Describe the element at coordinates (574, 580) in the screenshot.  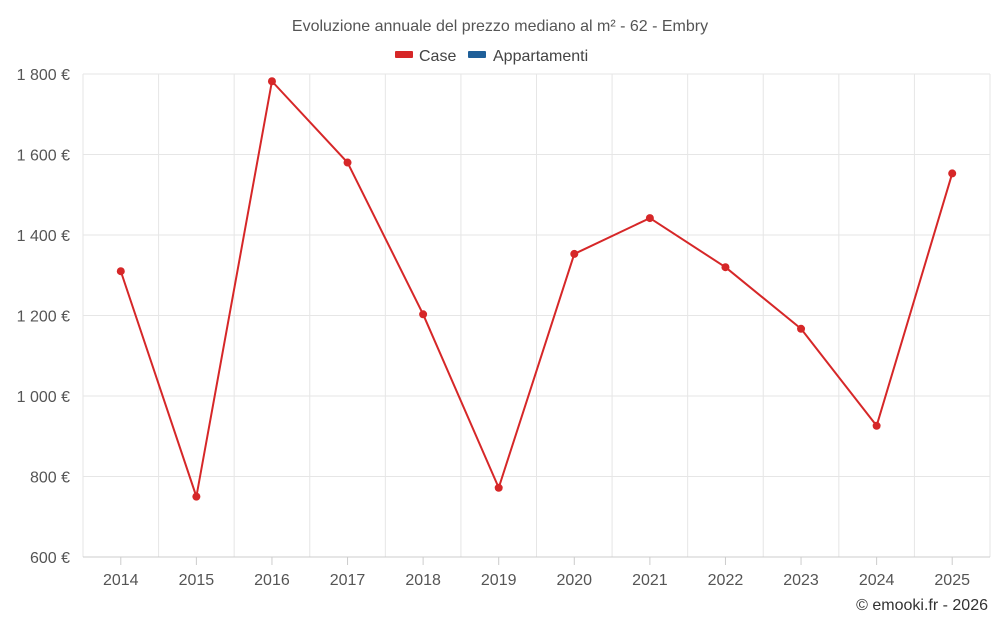
I see `x-tick-label: 2020` at that location.